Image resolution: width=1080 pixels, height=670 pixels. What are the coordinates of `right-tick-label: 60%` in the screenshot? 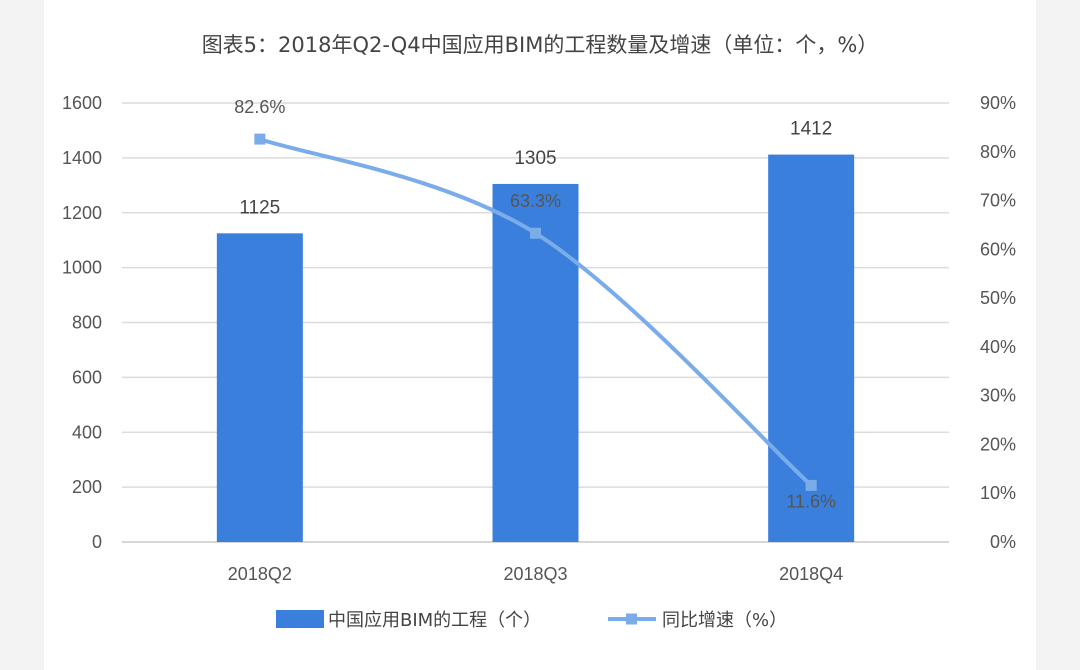 It's located at (998, 249).